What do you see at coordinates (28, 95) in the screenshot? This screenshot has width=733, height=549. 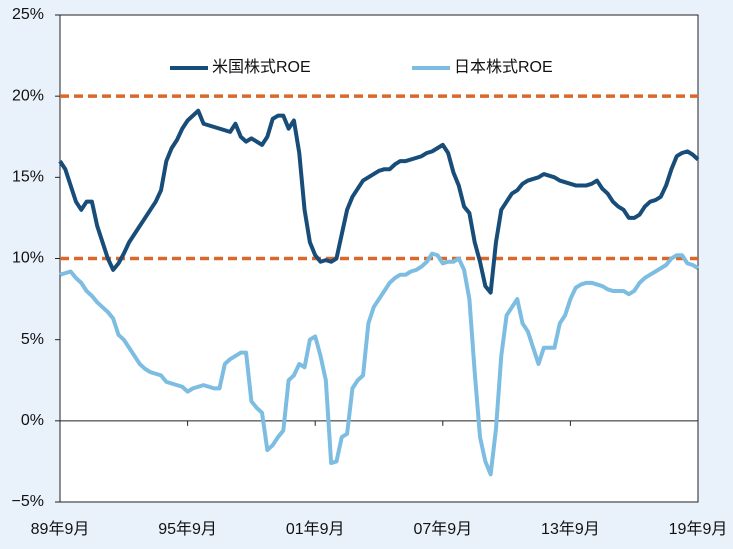 I see `y-tick-label: 20%` at bounding box center [28, 95].